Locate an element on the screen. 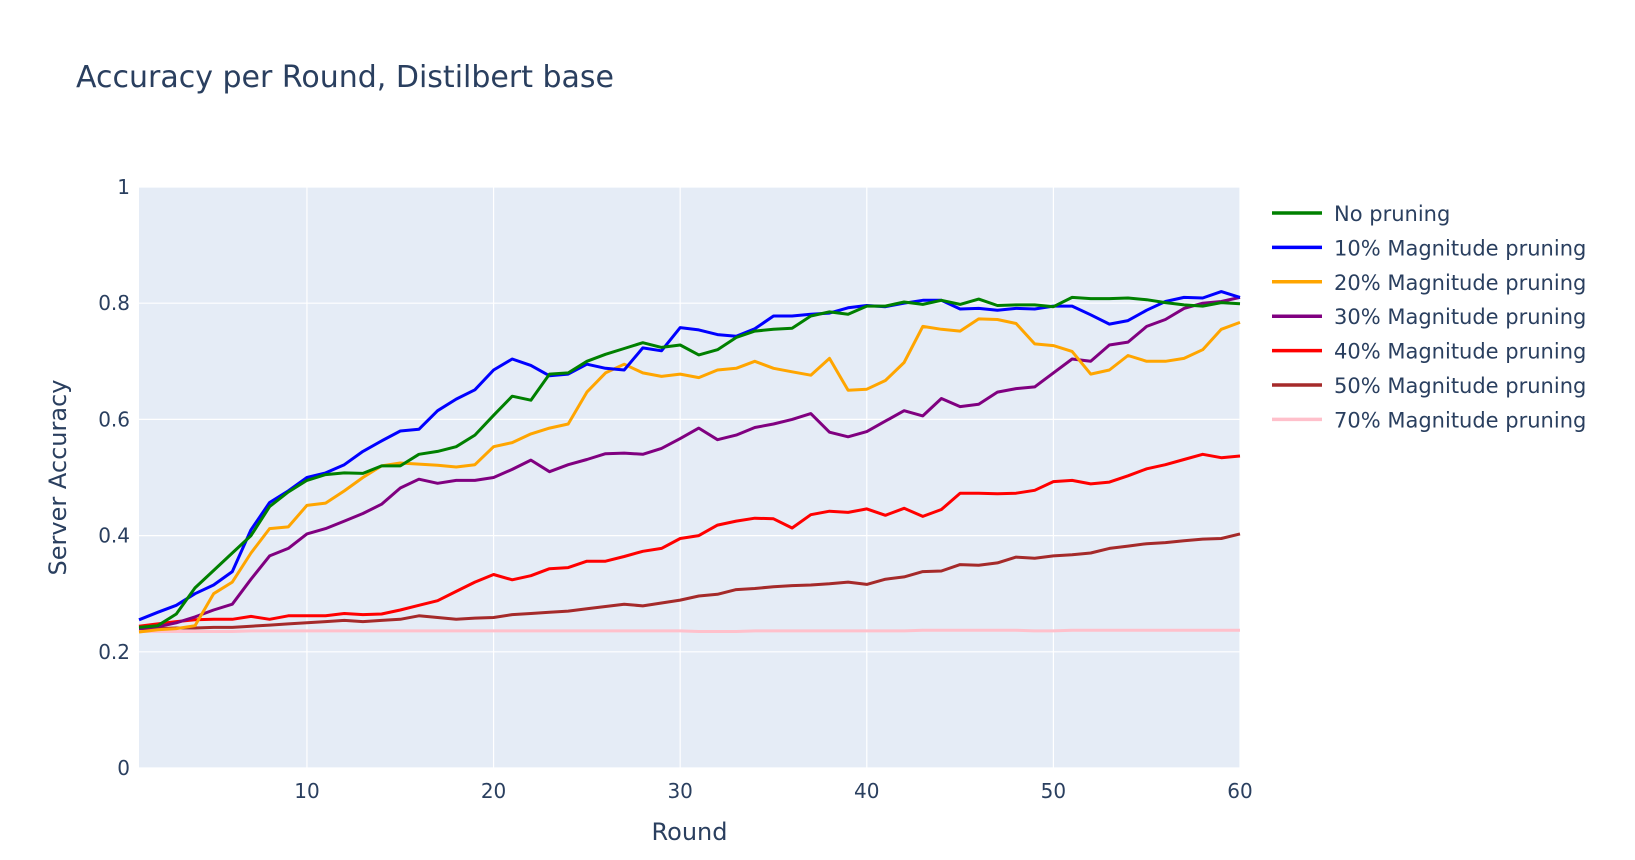 The width and height of the screenshot is (1635, 860). legend-item: 30% Magnitude pruning is located at coordinates (1429, 317).